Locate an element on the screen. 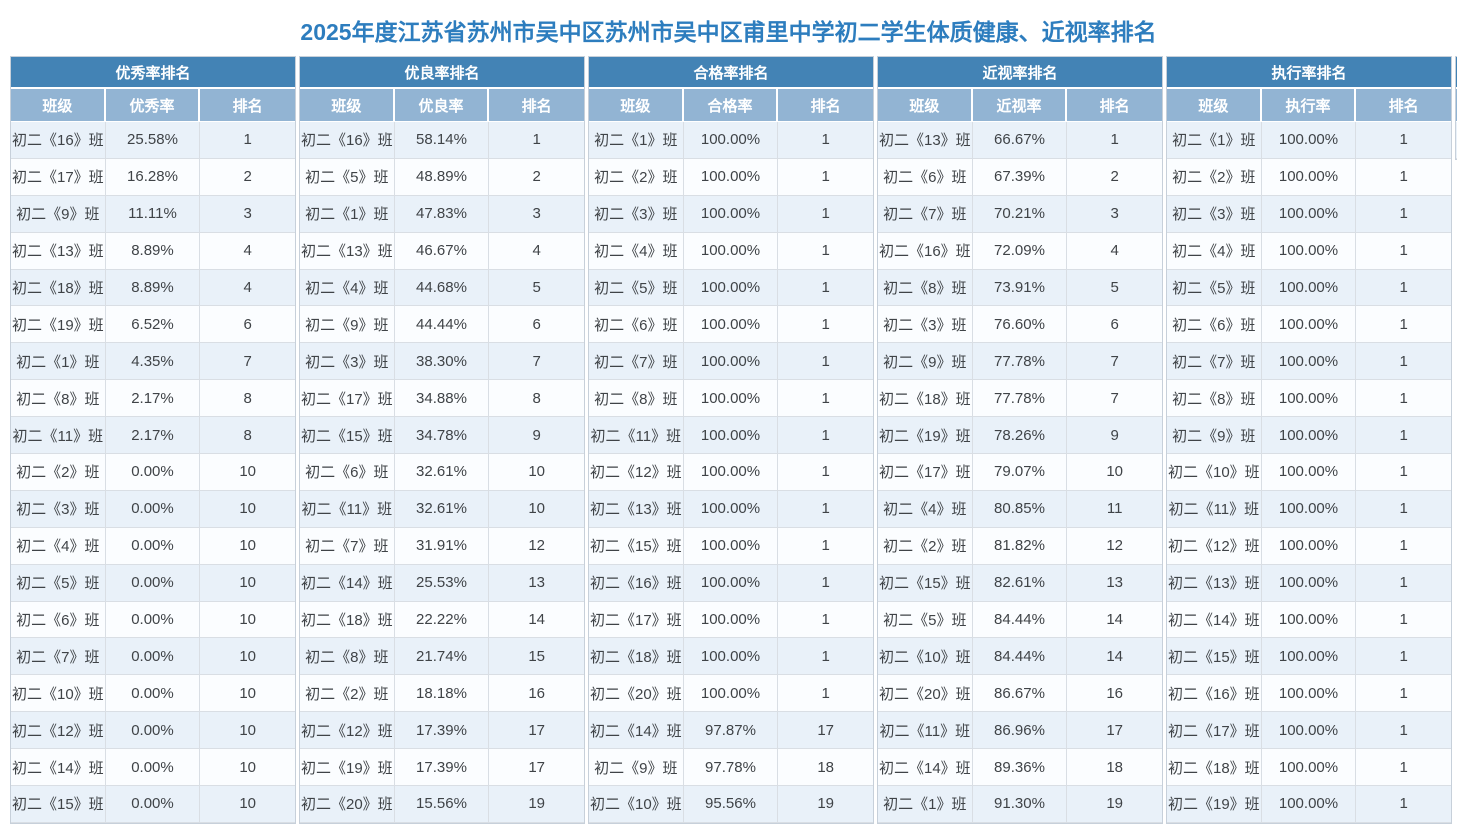  class-name-cell: 初二《14》班 is located at coordinates (58, 768).